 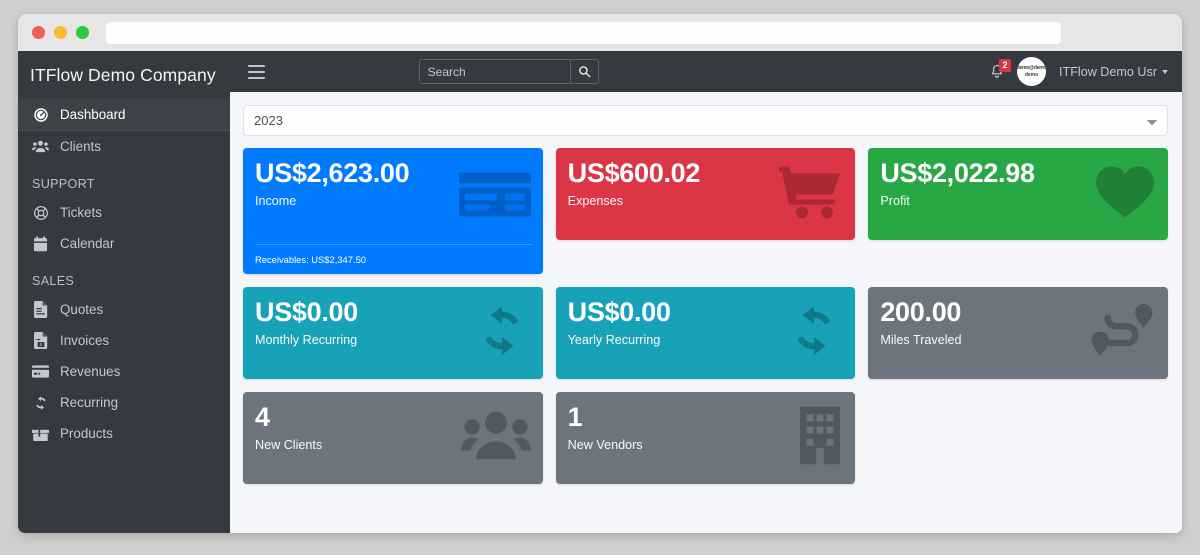 What do you see at coordinates (575, 417) in the screenshot?
I see `stat-value: 1` at bounding box center [575, 417].